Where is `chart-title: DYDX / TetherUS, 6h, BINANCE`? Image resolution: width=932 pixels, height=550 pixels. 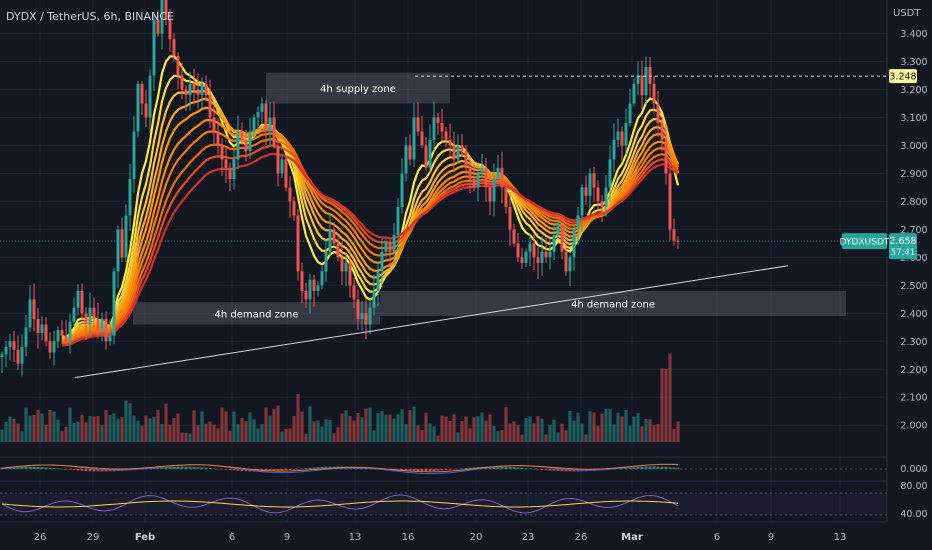
chart-title: DYDX / TetherUS, 6h, BINANCE is located at coordinates (90, 16).